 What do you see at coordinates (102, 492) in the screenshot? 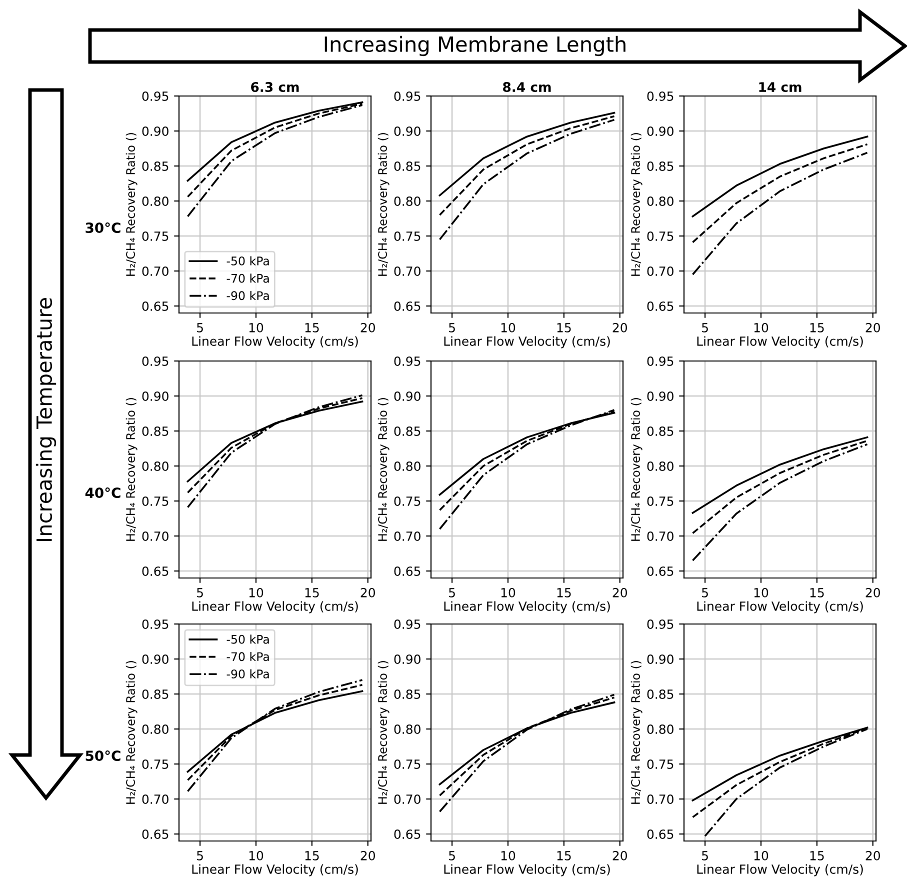
I see `text: 40°C` at bounding box center [102, 492].